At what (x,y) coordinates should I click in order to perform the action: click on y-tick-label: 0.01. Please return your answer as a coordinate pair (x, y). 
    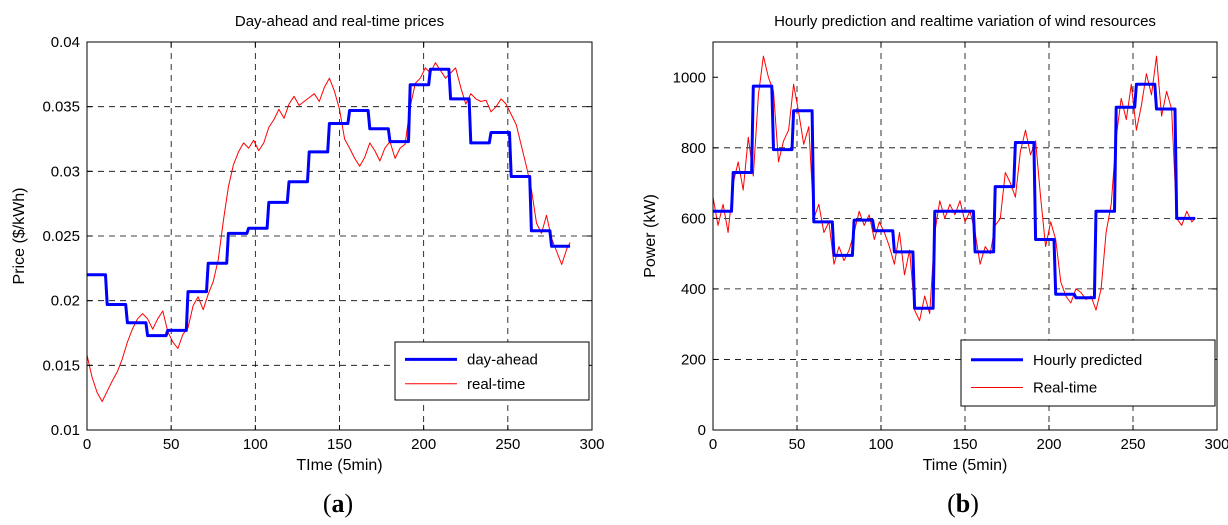
    Looking at the image, I should click on (65, 430).